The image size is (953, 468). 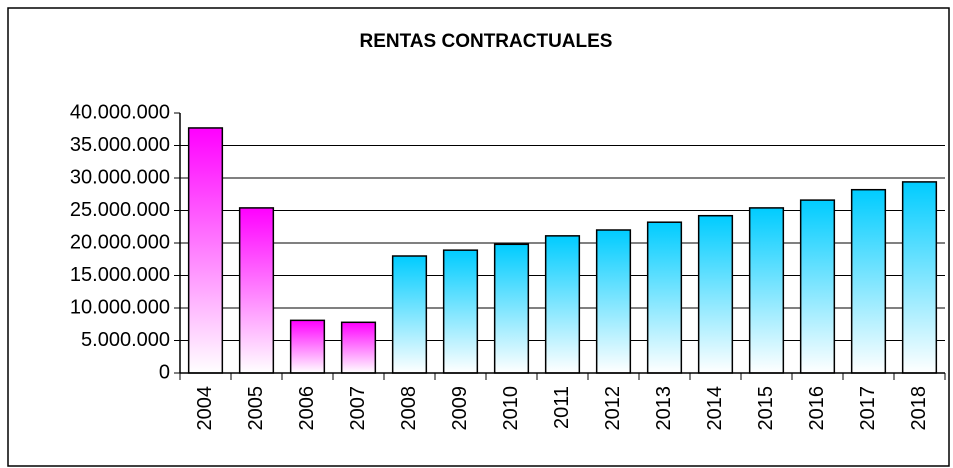 What do you see at coordinates (120, 210) in the screenshot?
I see `y-tick-label: 25.000.000` at bounding box center [120, 210].